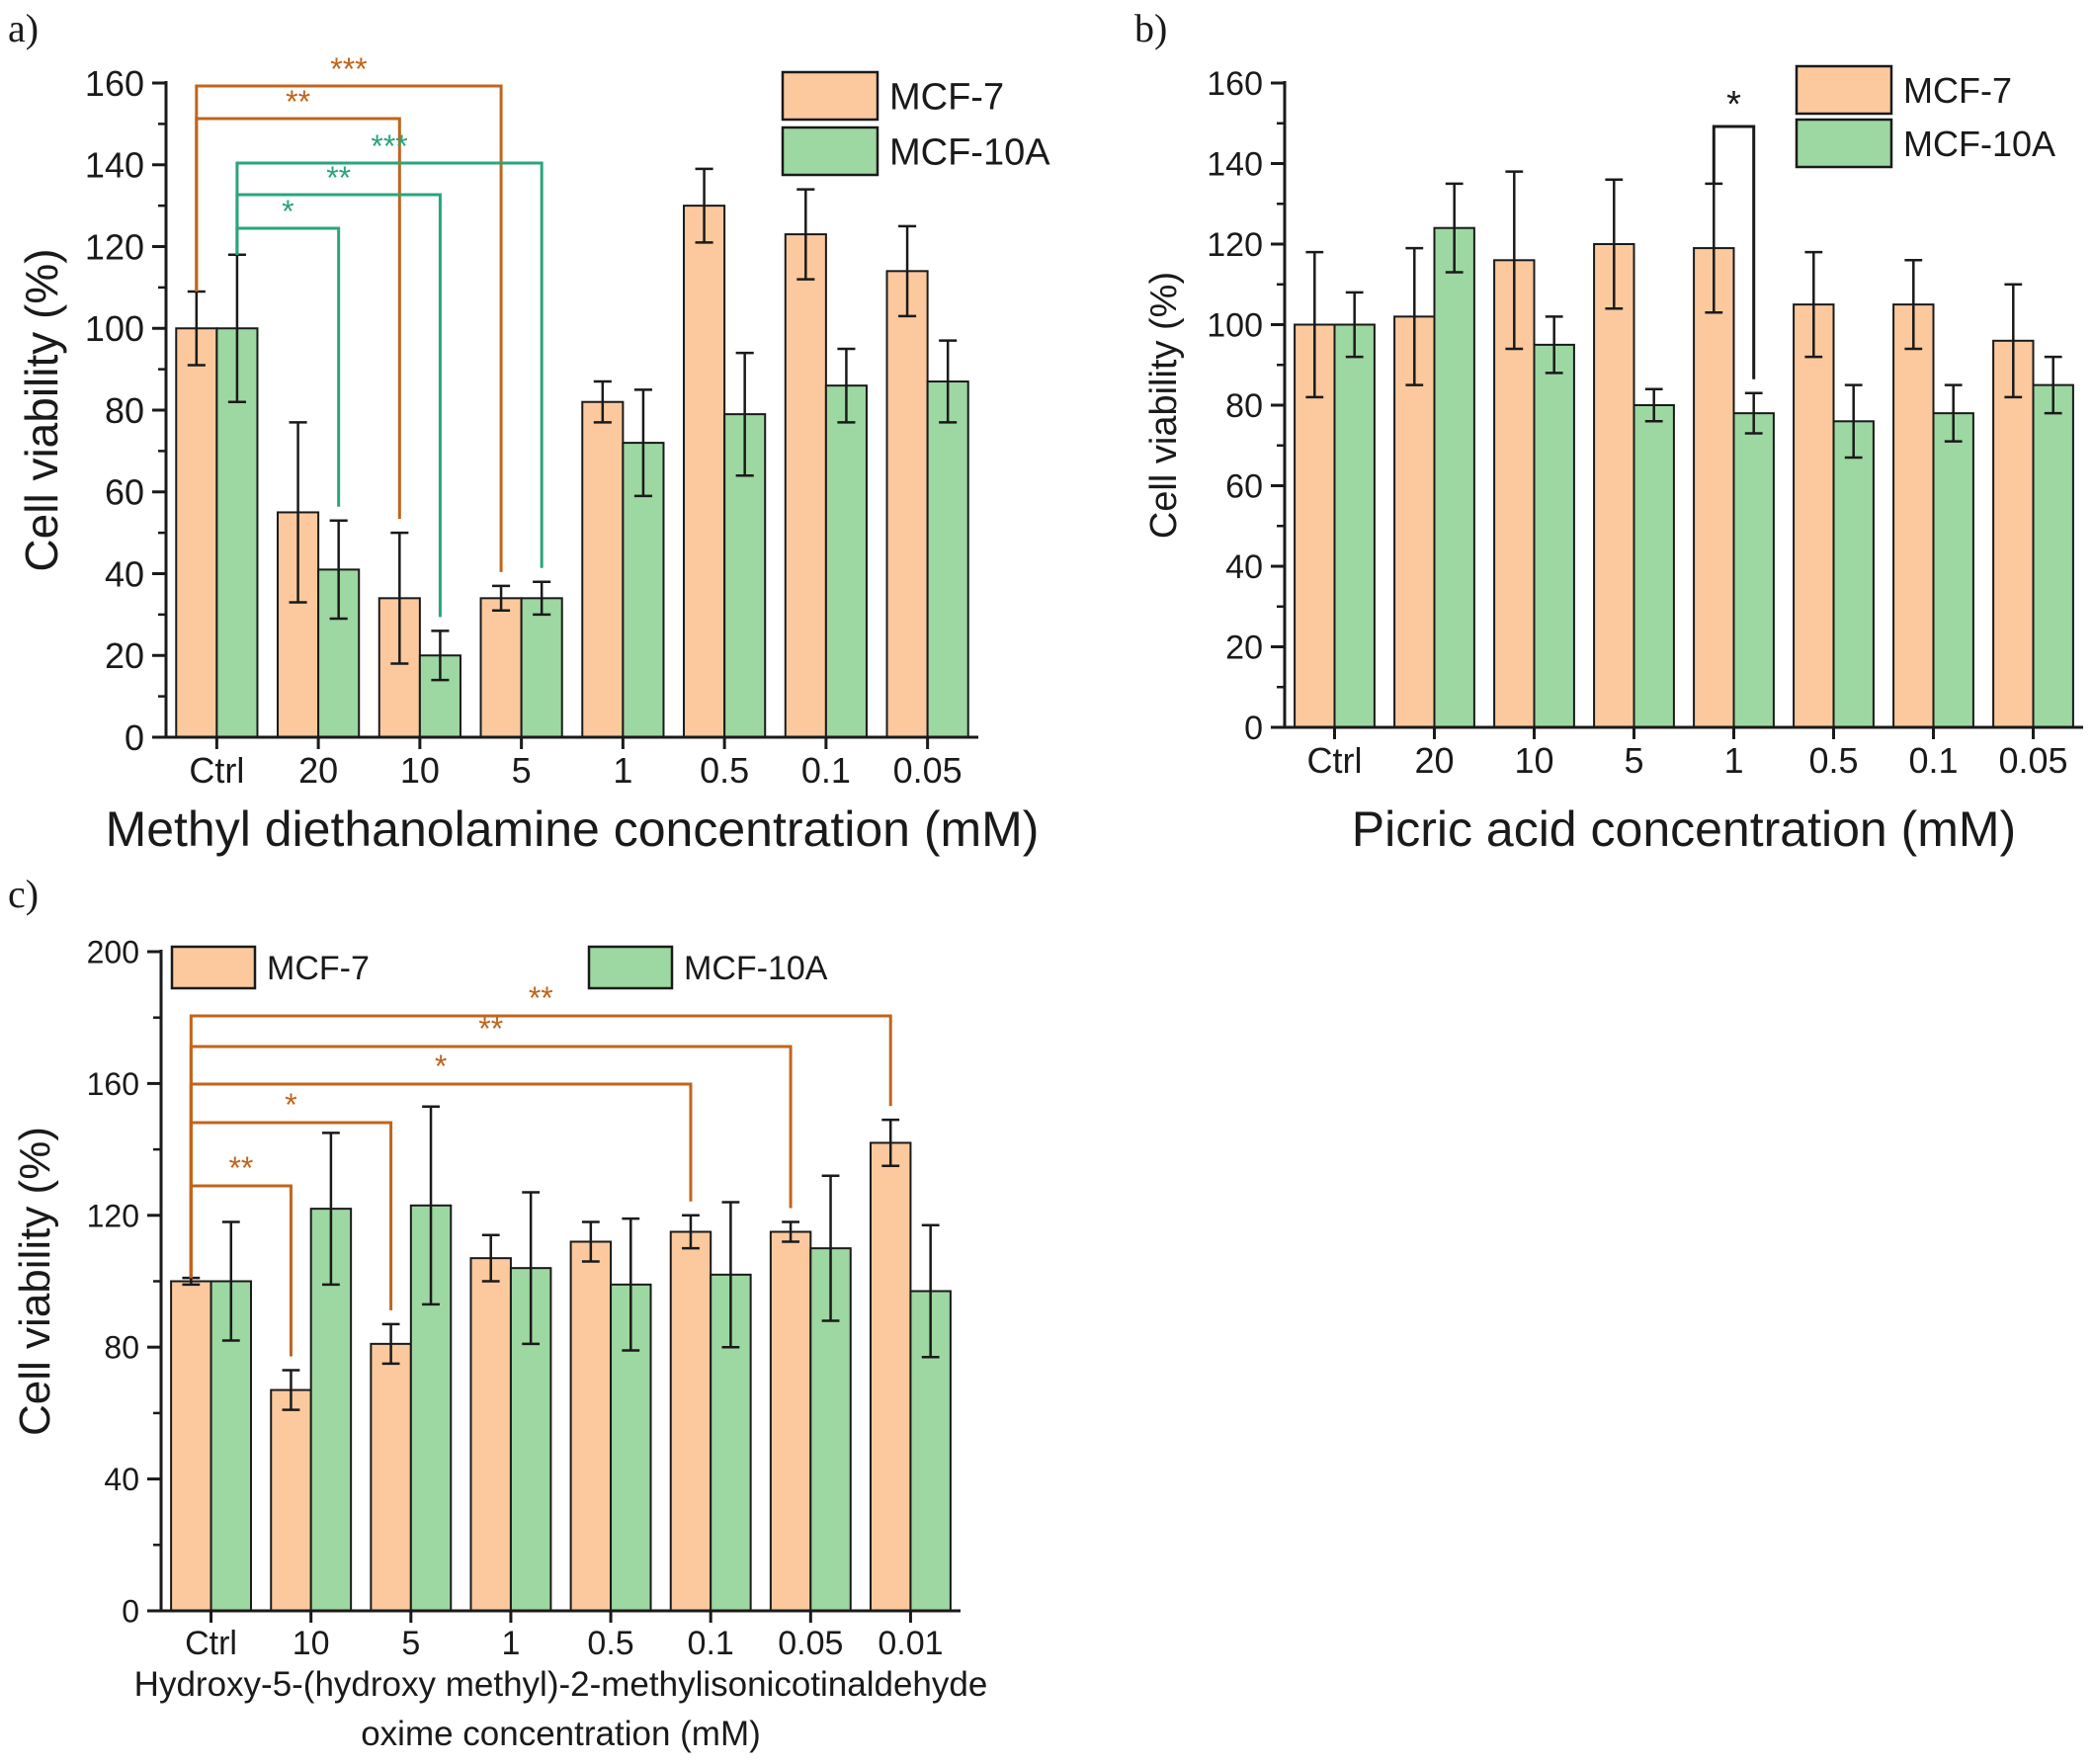 The height and width of the screenshot is (1764, 2093). What do you see at coordinates (1244, 487) in the screenshot?
I see `y-tick-label: 60` at bounding box center [1244, 487].